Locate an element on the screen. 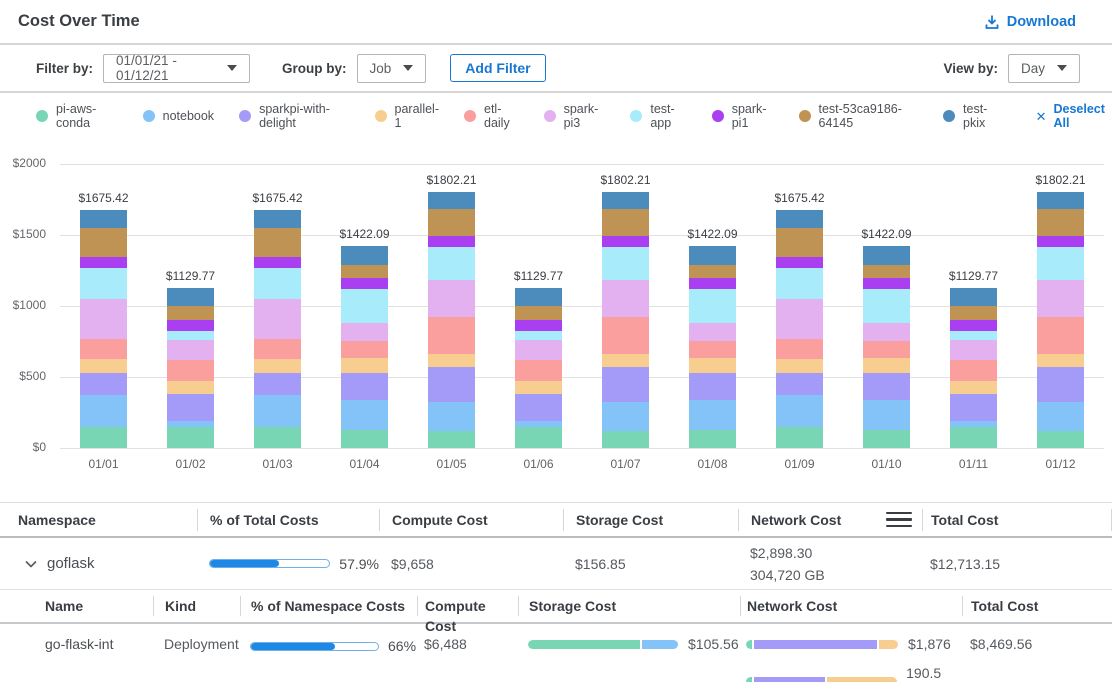 The height and width of the screenshot is (682, 1112). legend-item-sparkpi-with-delight: sparkpi-with-delight is located at coordinates (294, 116).